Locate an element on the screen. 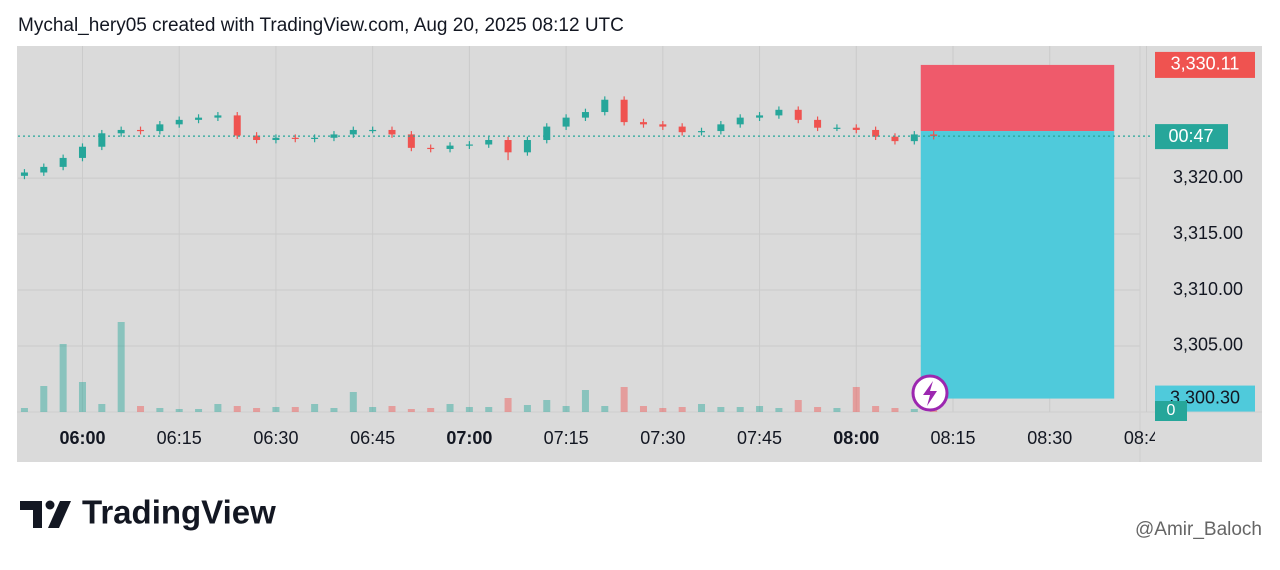 The height and width of the screenshot is (570, 1280). countdown-box is located at coordinates (1191, 137).